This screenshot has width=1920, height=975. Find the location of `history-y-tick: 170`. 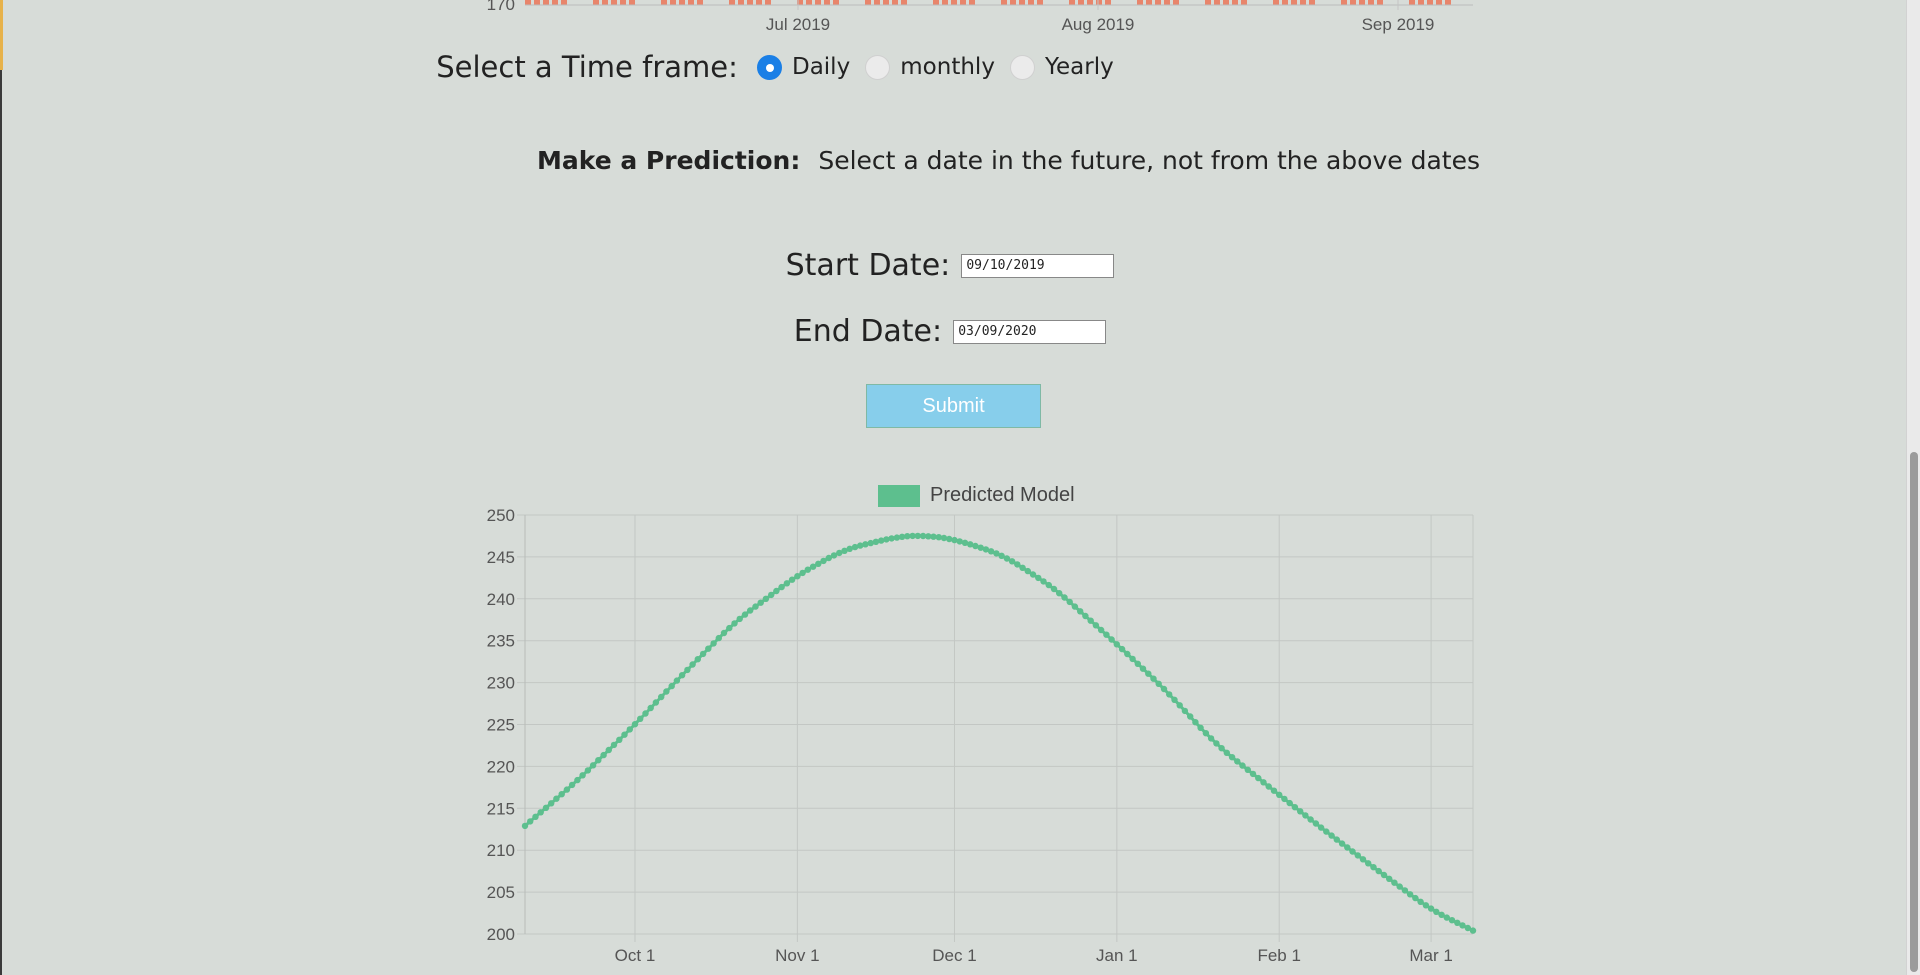

history-y-tick: 170 is located at coordinates (501, 7).